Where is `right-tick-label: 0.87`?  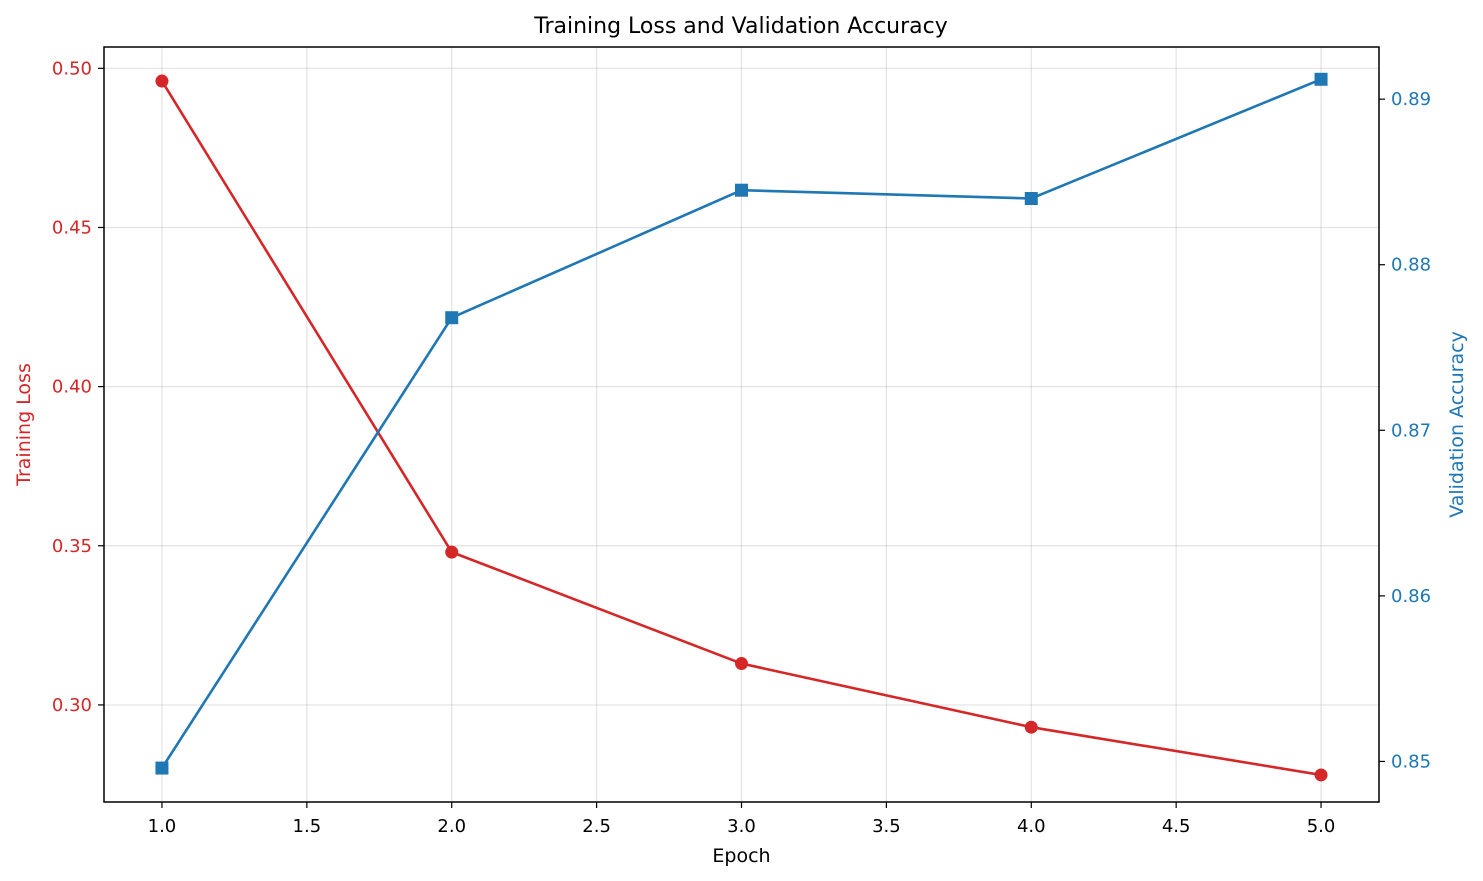
right-tick-label: 0.87 is located at coordinates (1411, 430).